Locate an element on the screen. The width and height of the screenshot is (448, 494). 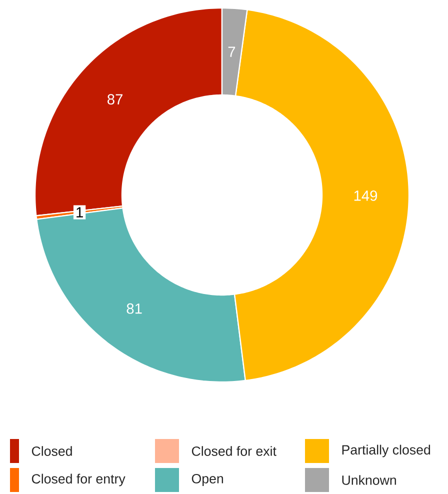
data-label: 87 is located at coordinates (115, 99).